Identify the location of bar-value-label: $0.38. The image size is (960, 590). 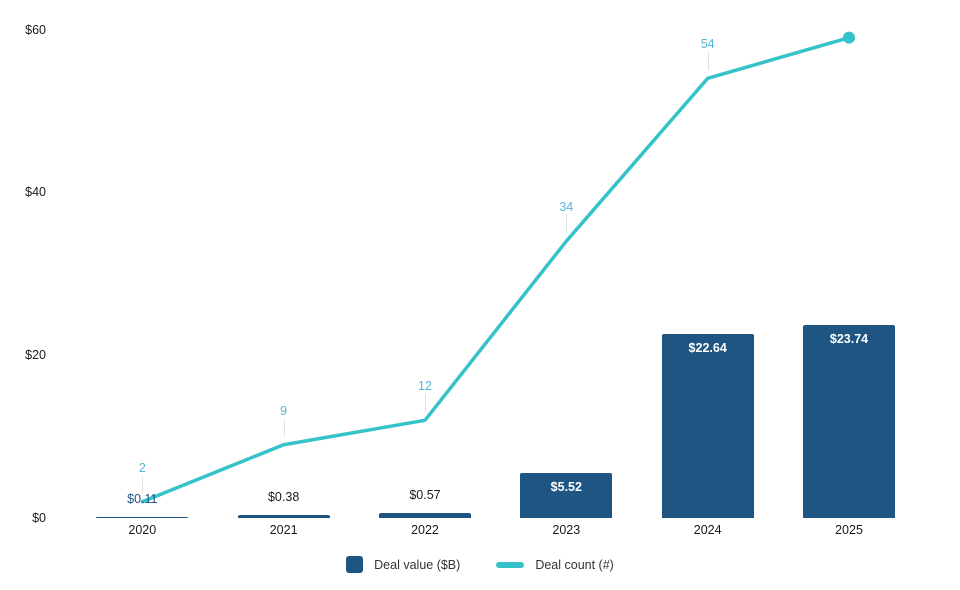
(283, 496).